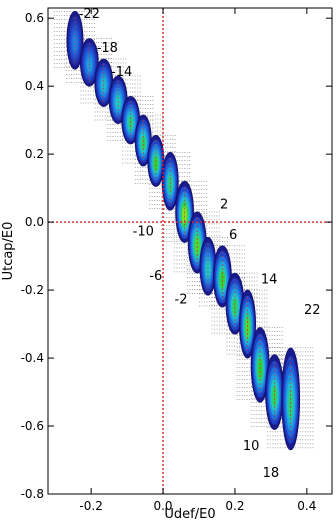 This screenshot has width=336, height=523. What do you see at coordinates (251, 446) in the screenshot?
I see `annotation-label: 10` at bounding box center [251, 446].